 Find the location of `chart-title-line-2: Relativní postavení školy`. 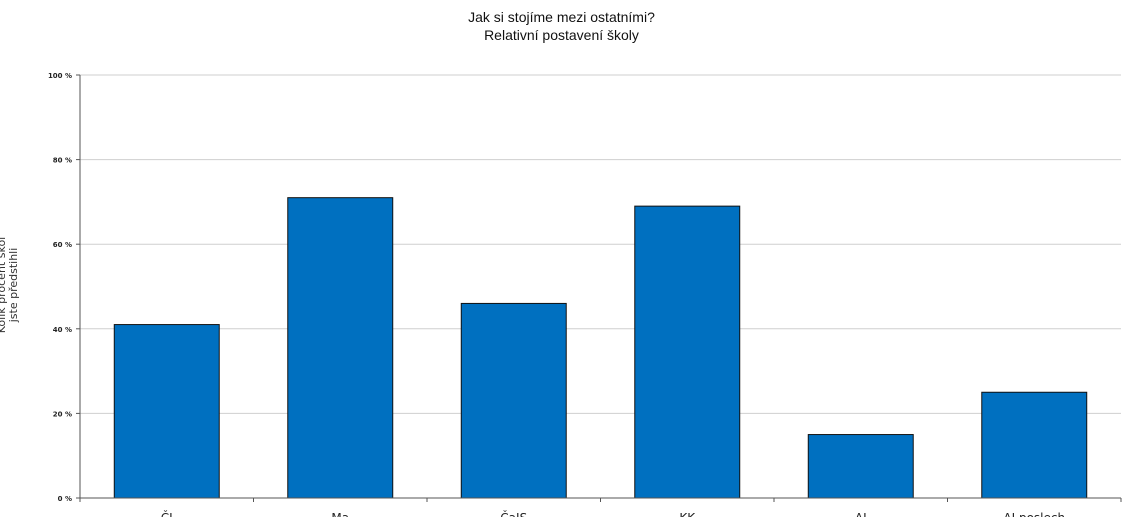

chart-title-line-2: Relativní postavení školy is located at coordinates (561, 35).